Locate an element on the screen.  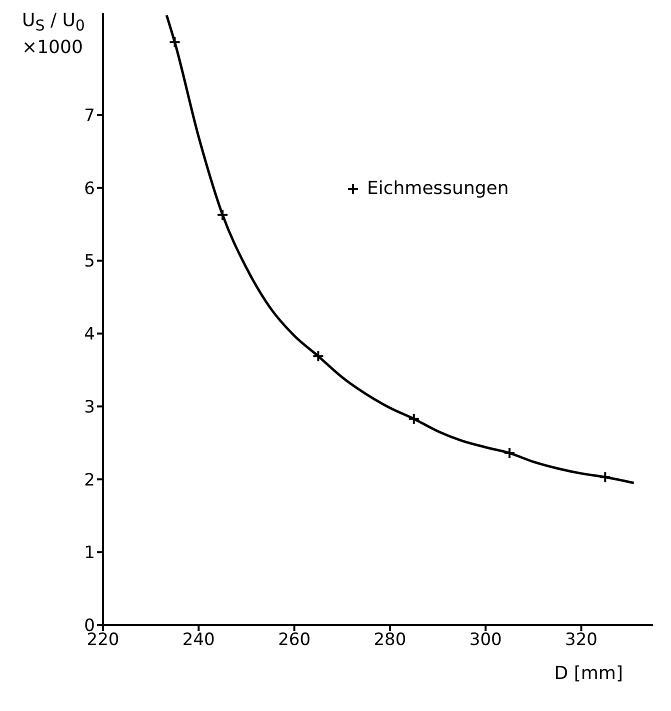
y-tick-label: 5 is located at coordinates (89, 262).